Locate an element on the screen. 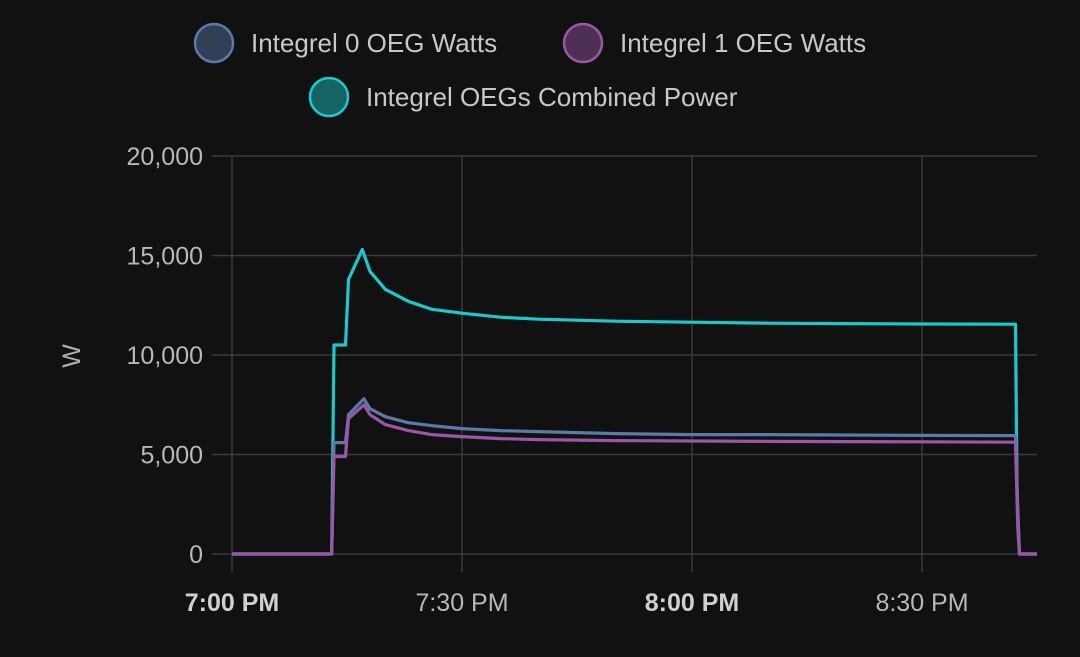 This screenshot has height=657, width=1080. legend-item-1: Integrel 1 OEG Watts is located at coordinates (714, 43).